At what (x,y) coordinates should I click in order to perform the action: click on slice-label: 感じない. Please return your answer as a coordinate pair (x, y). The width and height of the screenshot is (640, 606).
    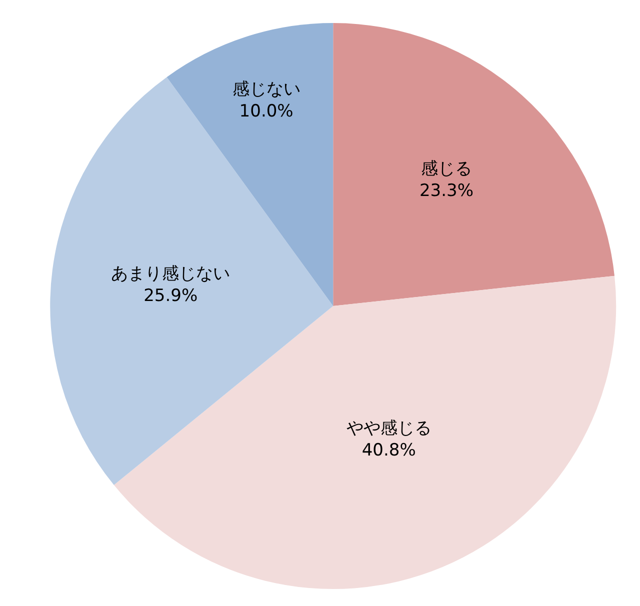
    Looking at the image, I should click on (266, 89).